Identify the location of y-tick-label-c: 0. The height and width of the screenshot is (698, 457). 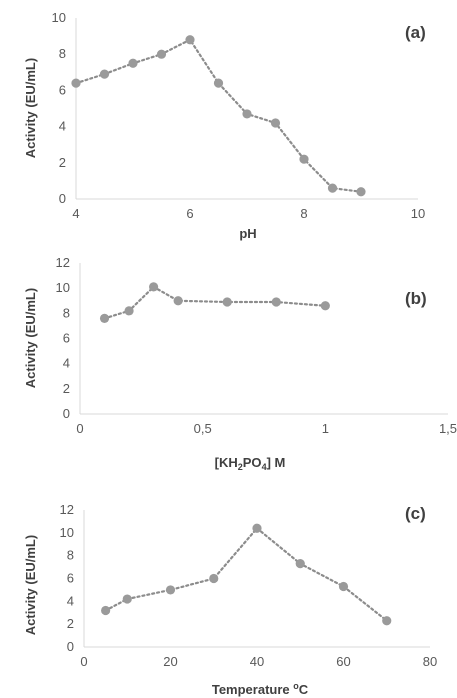
(70, 646).